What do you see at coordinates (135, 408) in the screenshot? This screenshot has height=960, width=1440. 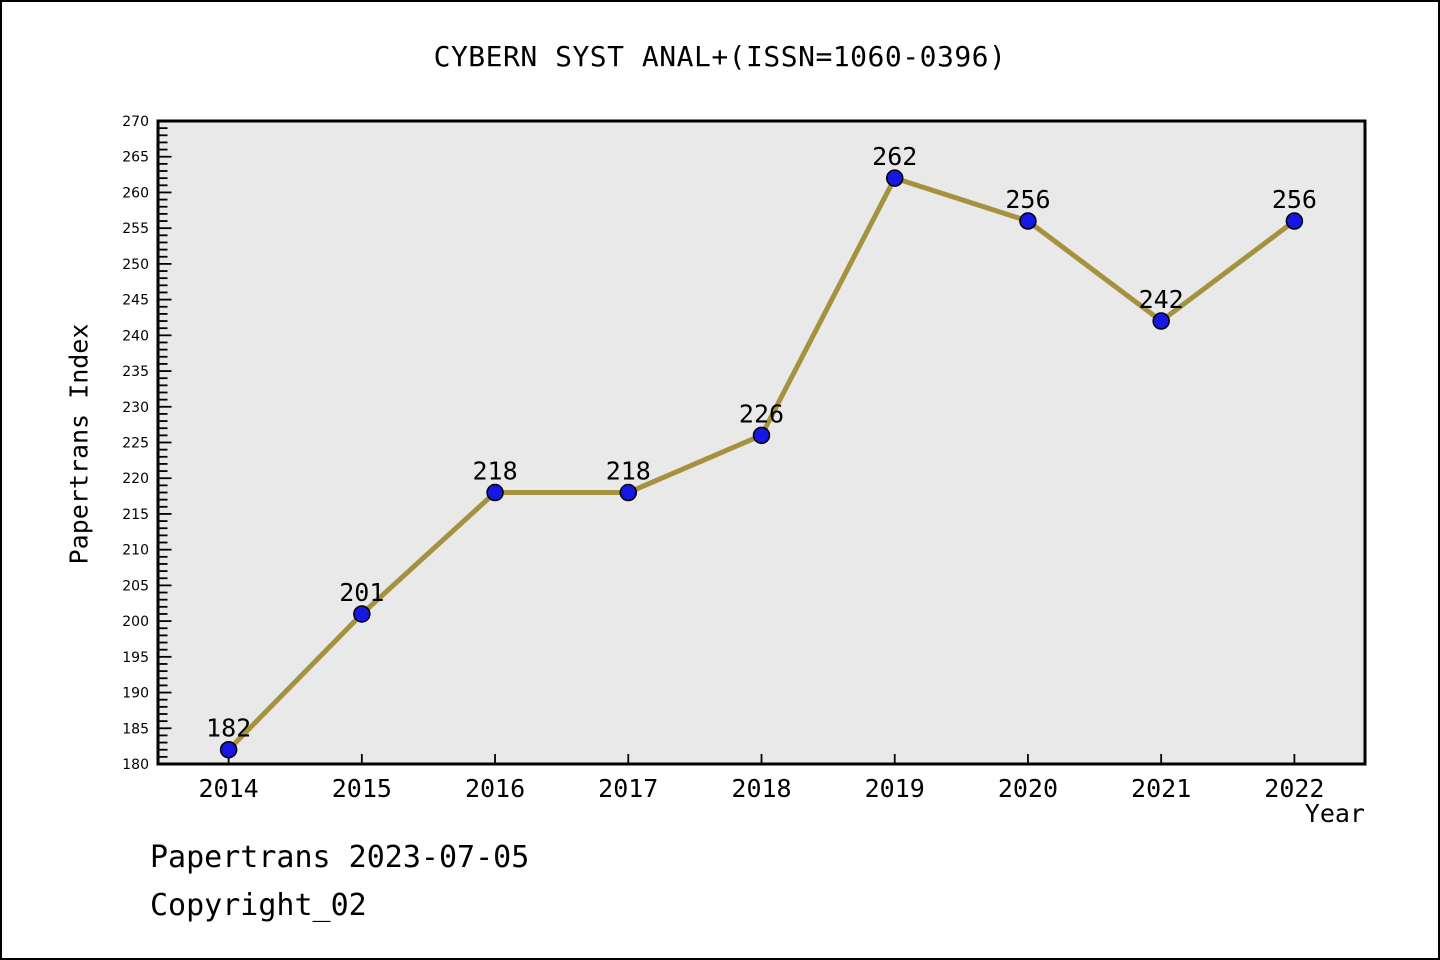 I see `y-tick-label: 230` at bounding box center [135, 408].